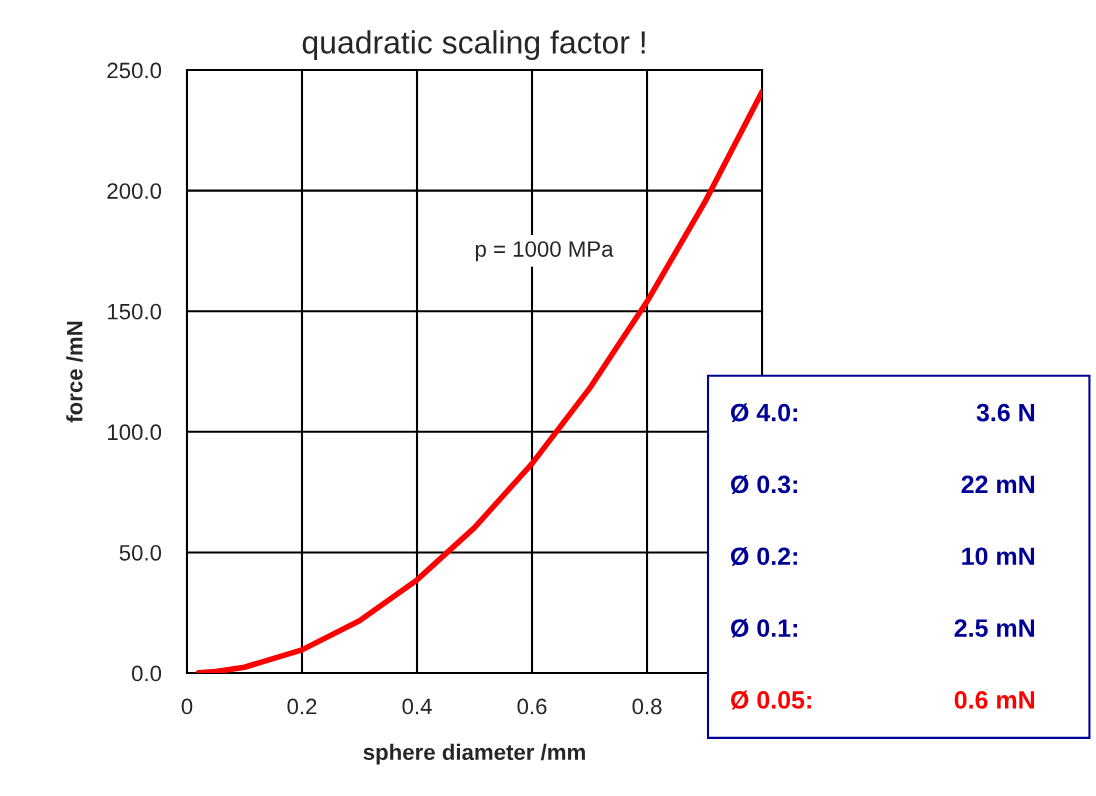  I want to click on y-tick-label: 100.0, so click(135, 432).